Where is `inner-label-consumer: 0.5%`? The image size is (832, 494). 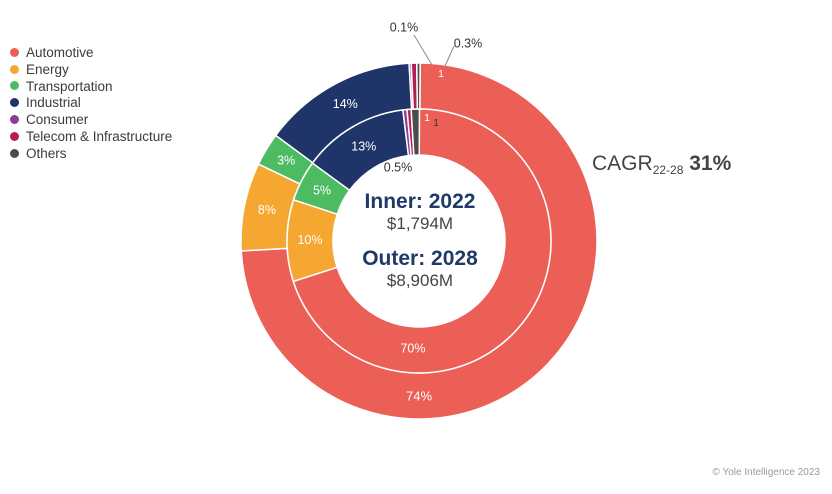
inner-label-consumer: 0.5% is located at coordinates (398, 167).